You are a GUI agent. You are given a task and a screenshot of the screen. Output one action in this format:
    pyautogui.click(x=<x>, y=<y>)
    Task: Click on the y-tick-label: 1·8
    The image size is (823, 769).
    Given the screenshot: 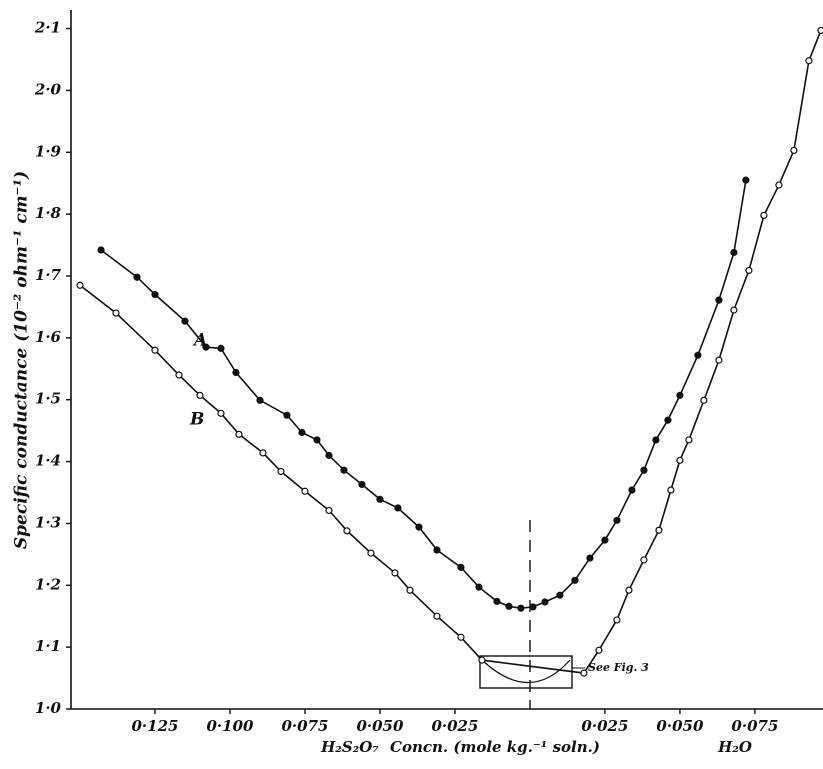 What is the action you would take?
    pyautogui.click(x=48, y=213)
    